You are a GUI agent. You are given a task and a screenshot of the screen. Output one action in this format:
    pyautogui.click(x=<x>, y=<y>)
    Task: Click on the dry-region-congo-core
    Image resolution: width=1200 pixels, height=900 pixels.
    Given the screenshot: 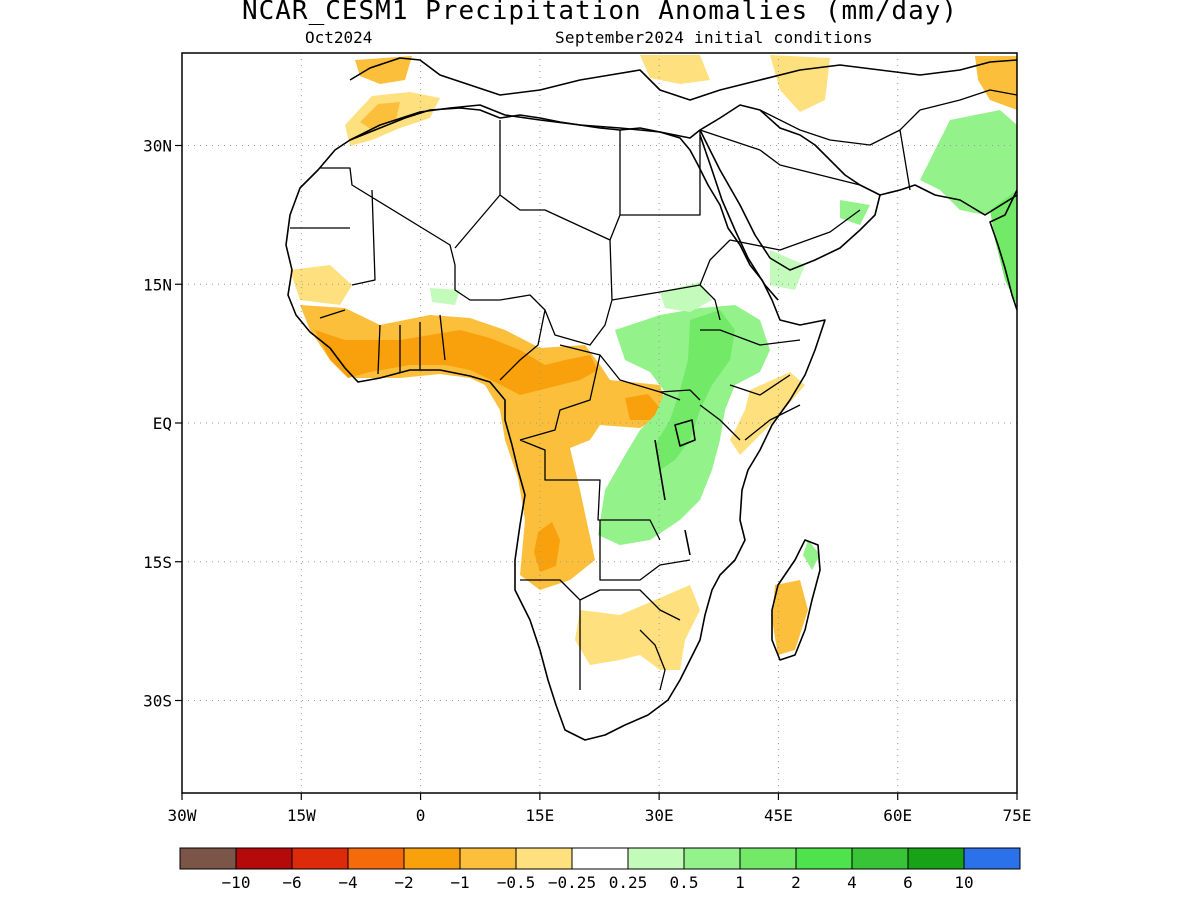 What is the action you would take?
    pyautogui.click(x=642, y=407)
    